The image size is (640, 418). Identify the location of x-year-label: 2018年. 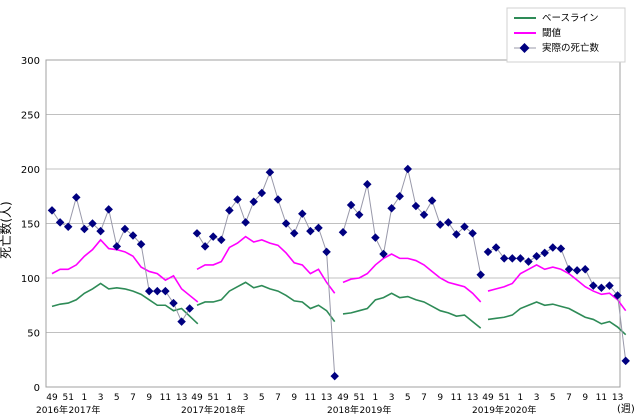
(343, 410).